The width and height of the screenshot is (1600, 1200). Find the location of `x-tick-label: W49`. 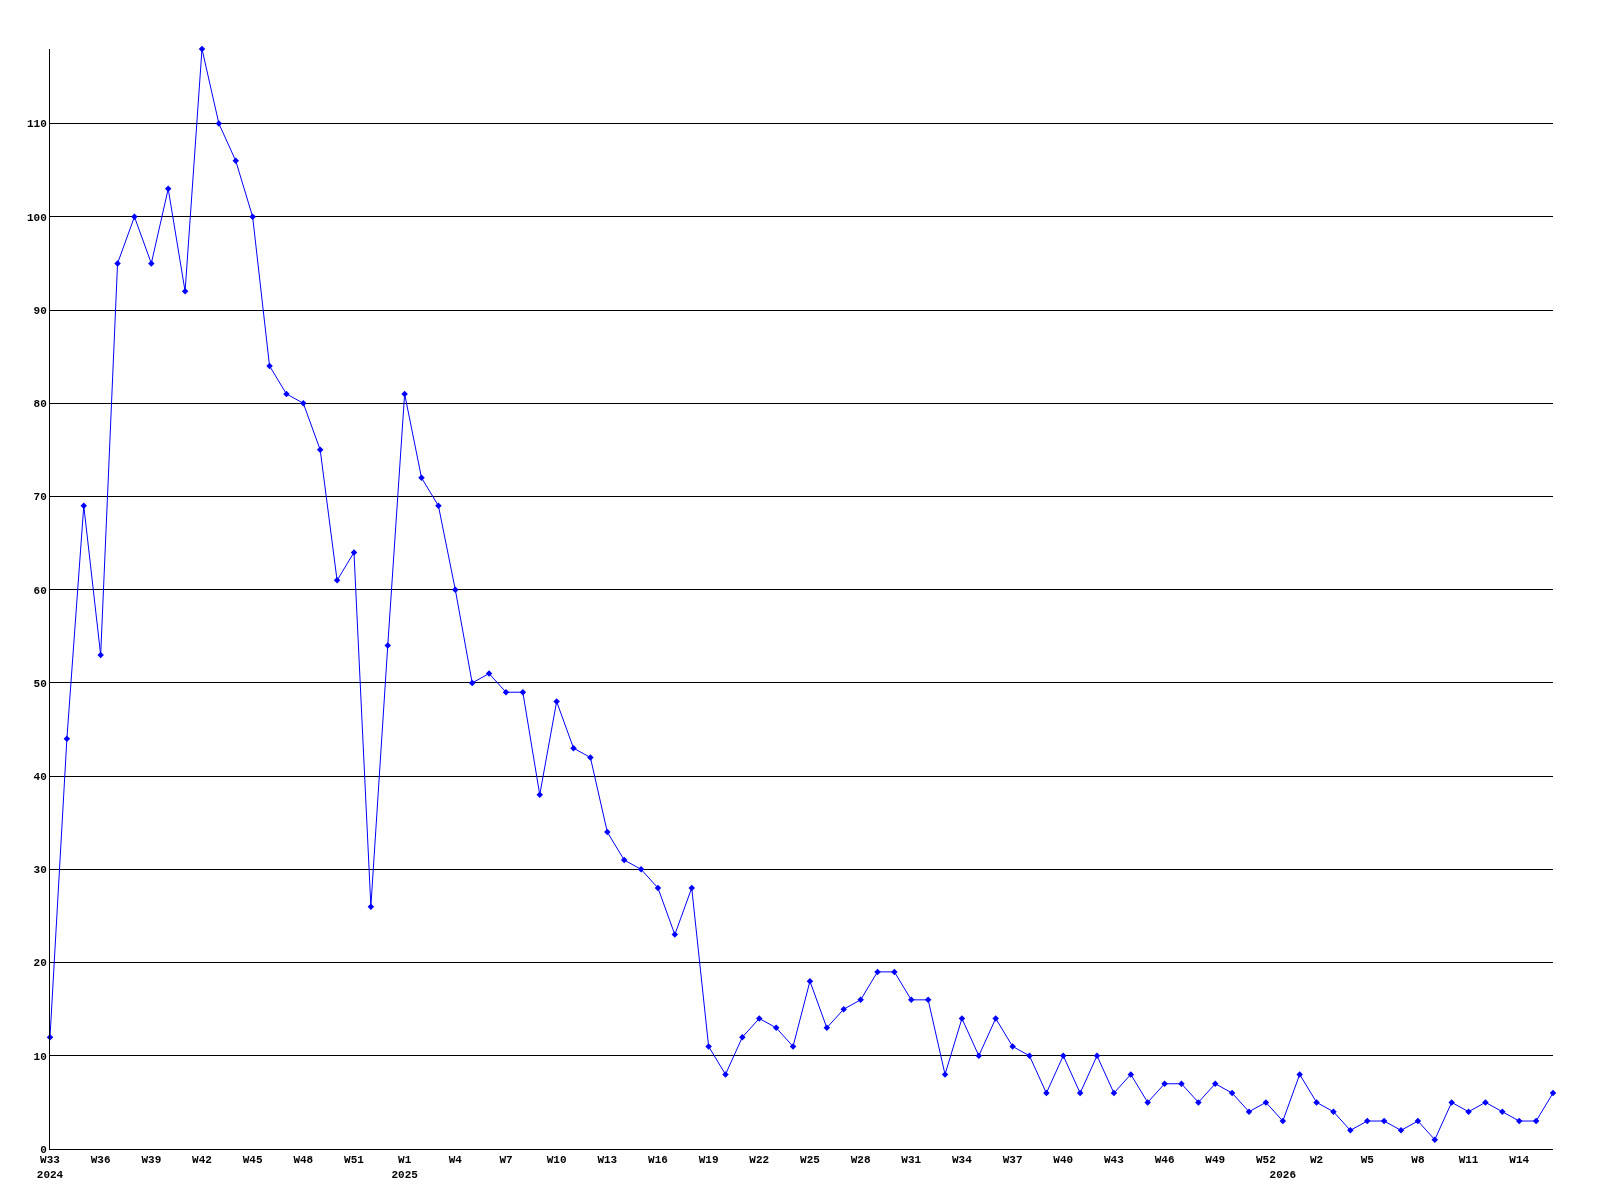

x-tick-label: W49 is located at coordinates (1215, 1160).